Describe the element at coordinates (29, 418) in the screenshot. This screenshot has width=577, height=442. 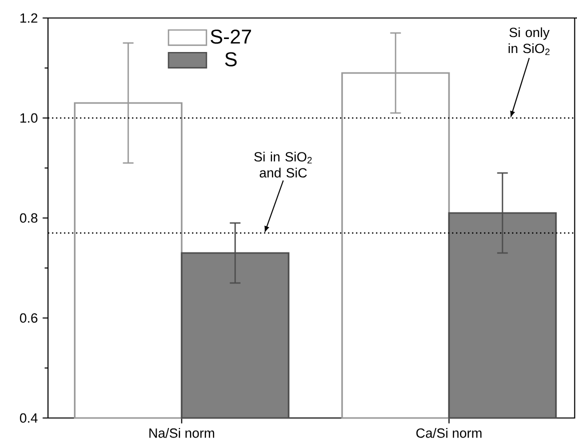
I see `y-tick-label: 0.4` at that location.